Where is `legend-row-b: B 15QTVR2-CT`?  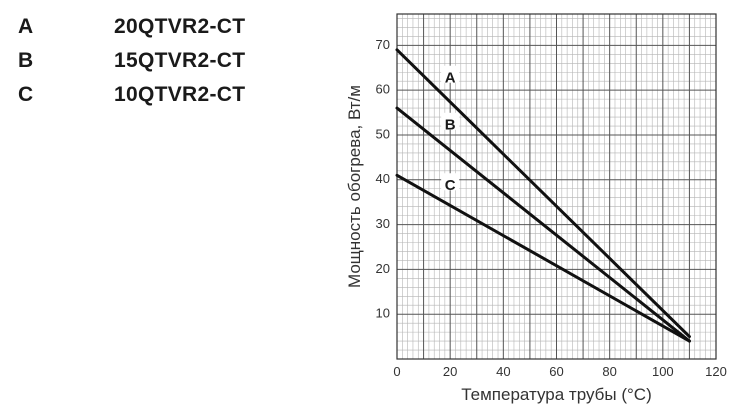 legend-row-b: B 15QTVR2-CT is located at coordinates (131, 61).